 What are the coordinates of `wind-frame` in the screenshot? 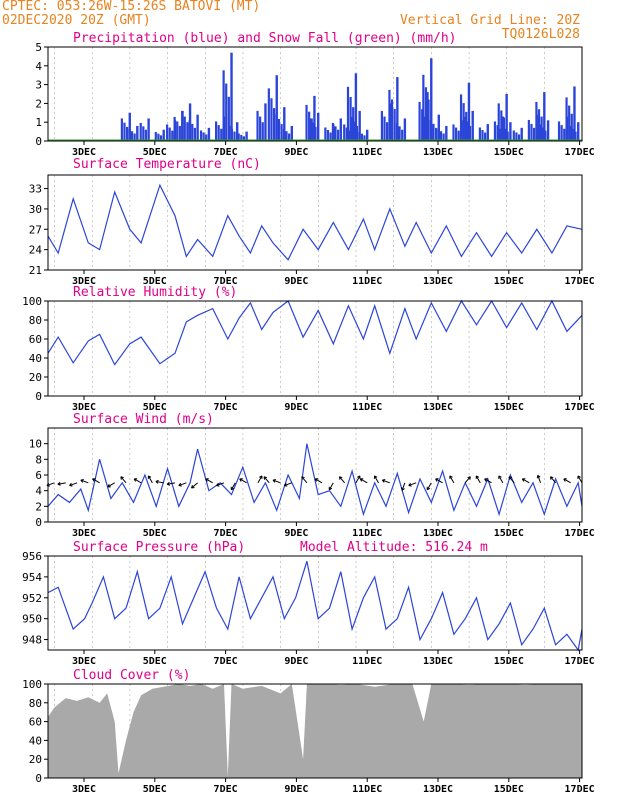 It's located at (315, 475).